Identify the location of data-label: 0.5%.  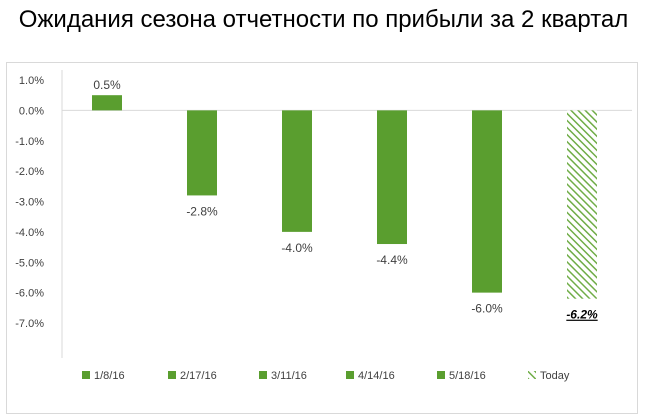
(107, 85).